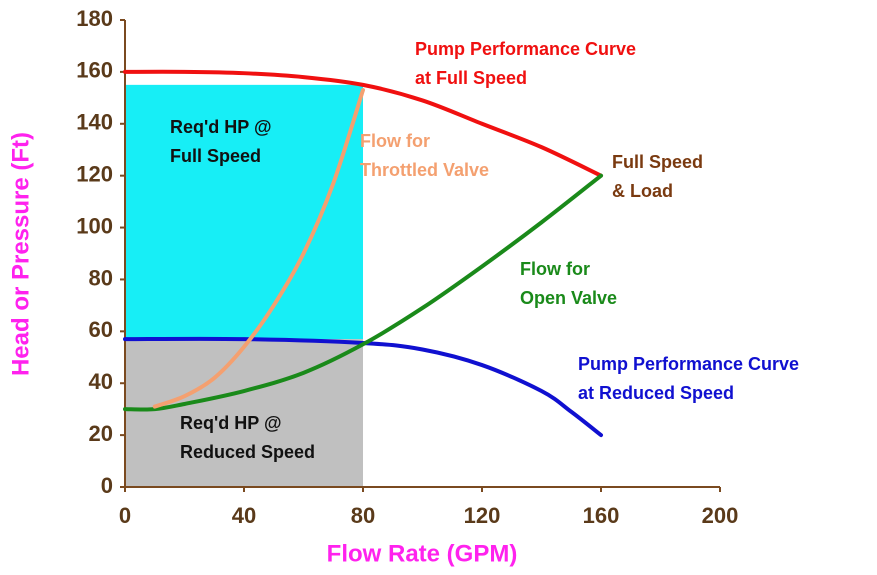 The image size is (877, 575). I want to click on y-tick-label: 100, so click(94, 225).